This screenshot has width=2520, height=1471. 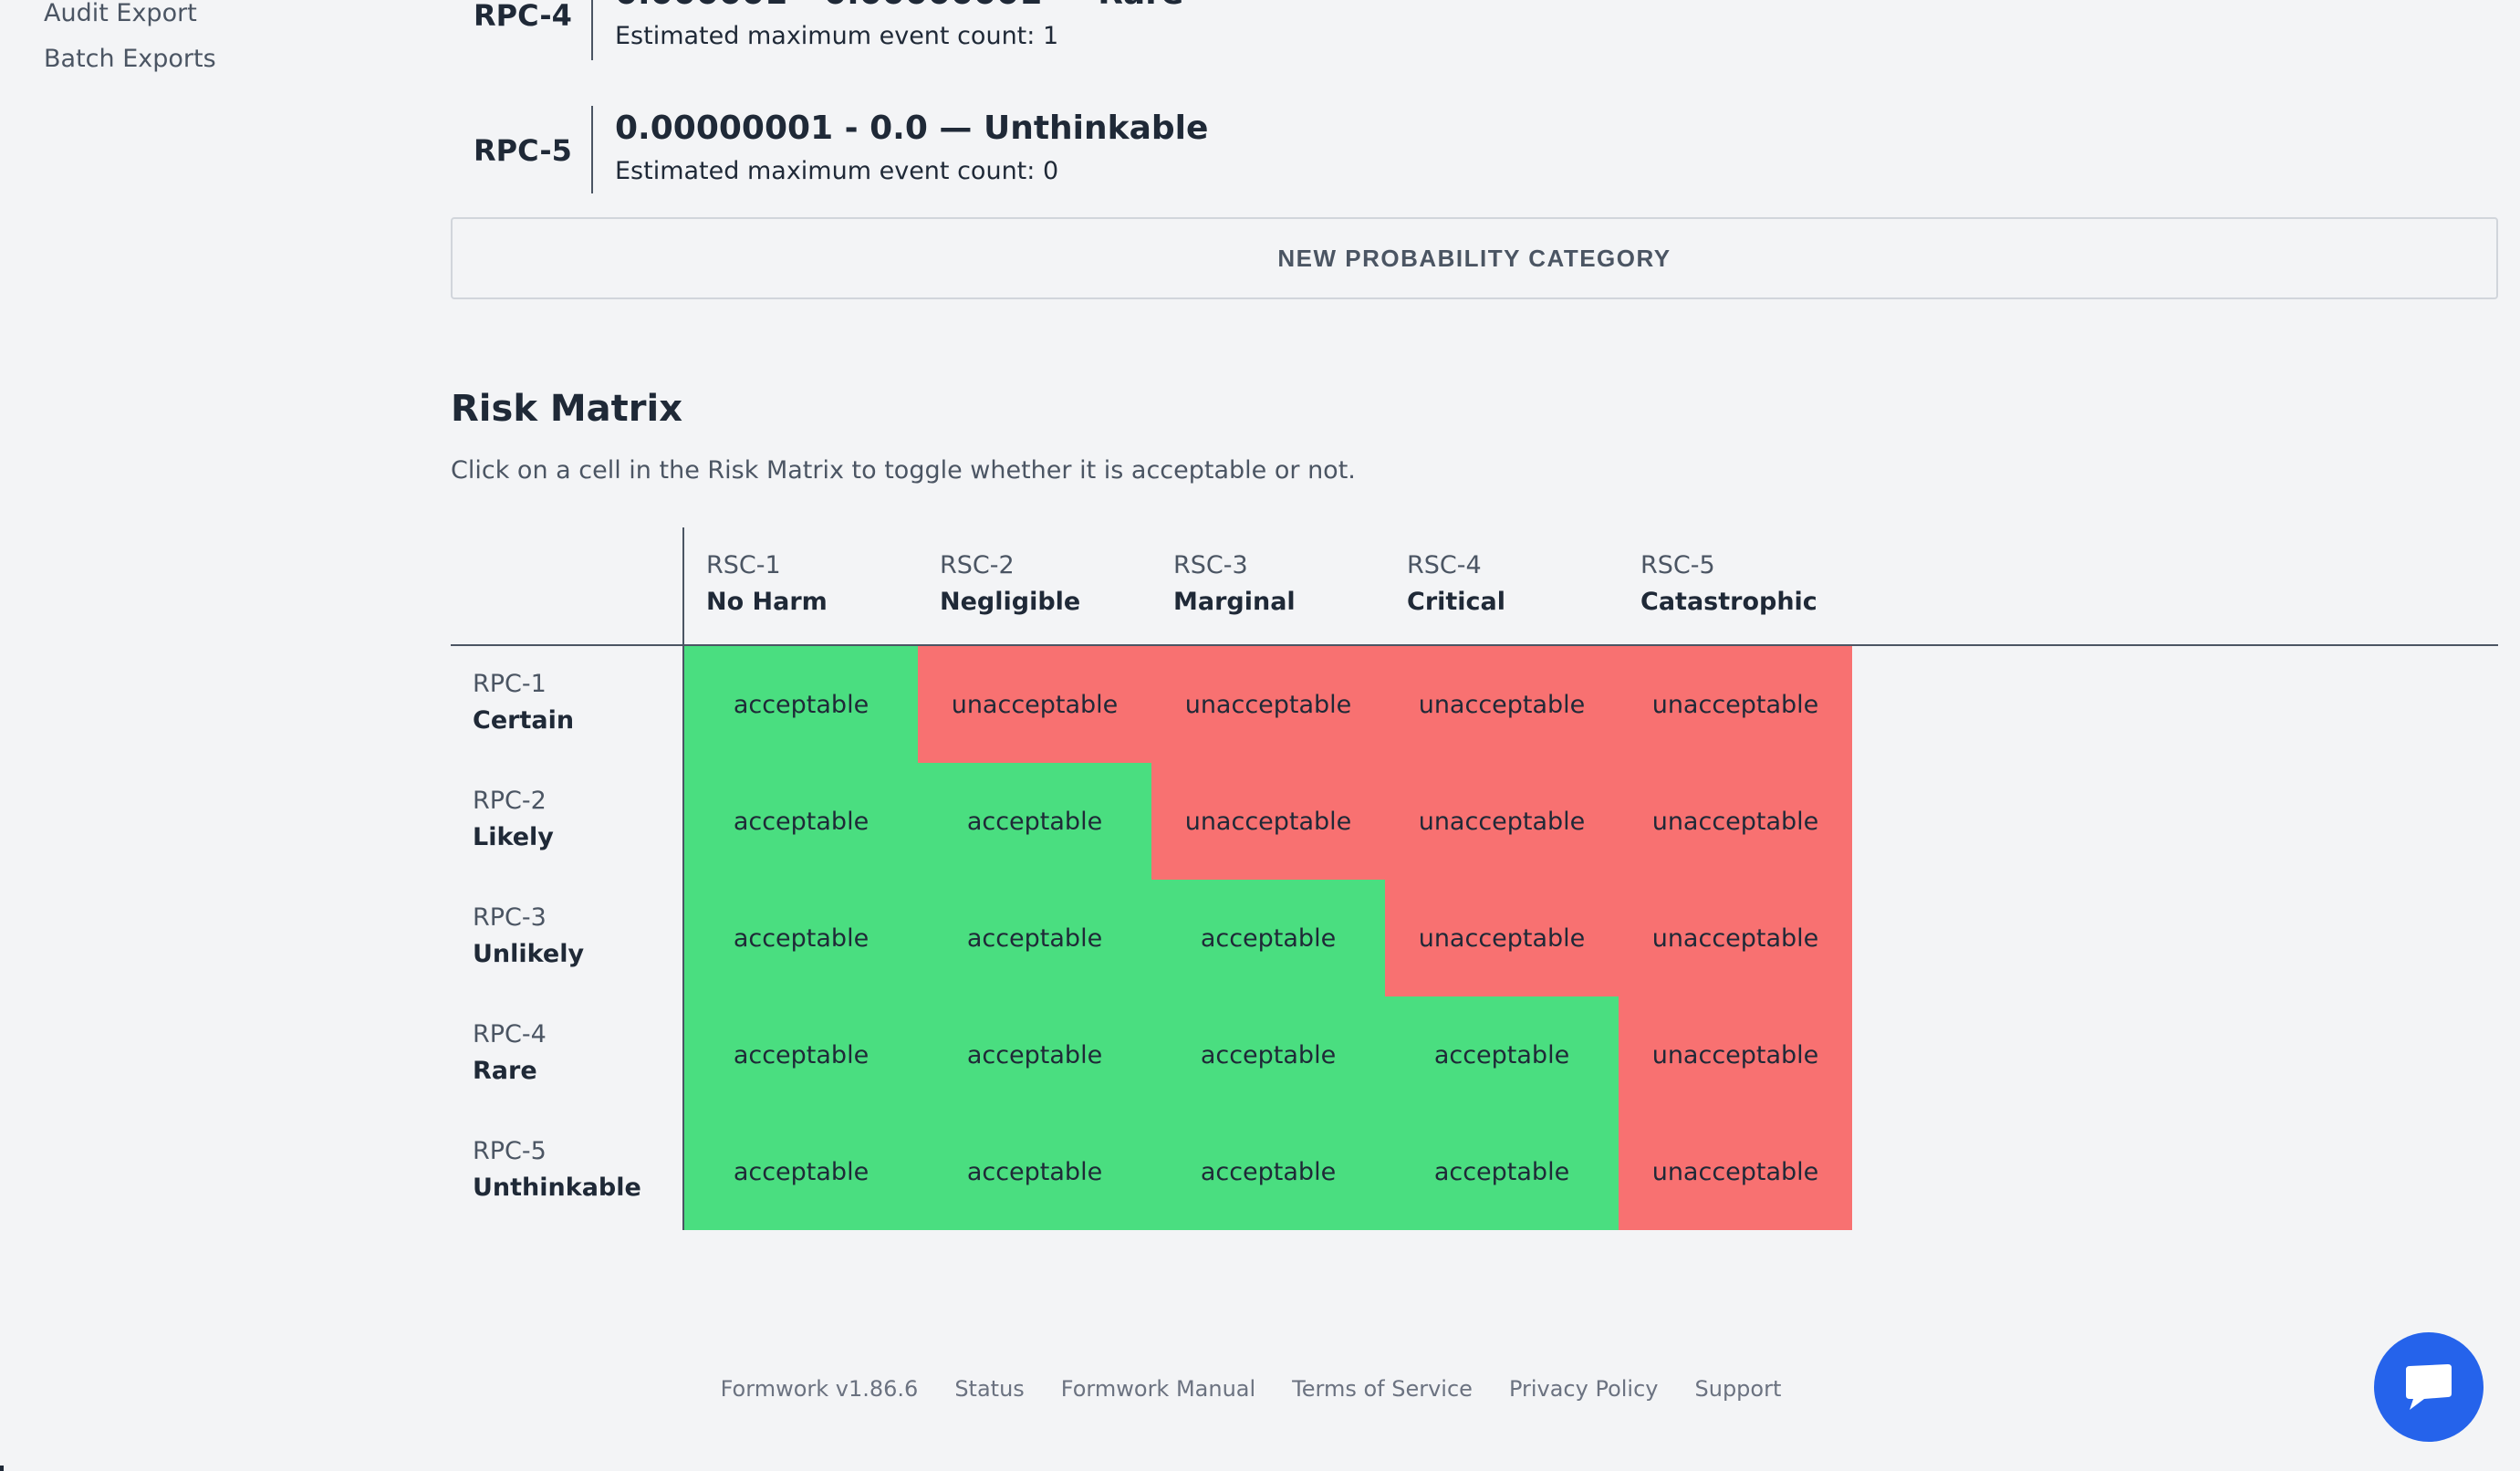 What do you see at coordinates (1728, 602) in the screenshot?
I see `column-name: Catastrophic` at bounding box center [1728, 602].